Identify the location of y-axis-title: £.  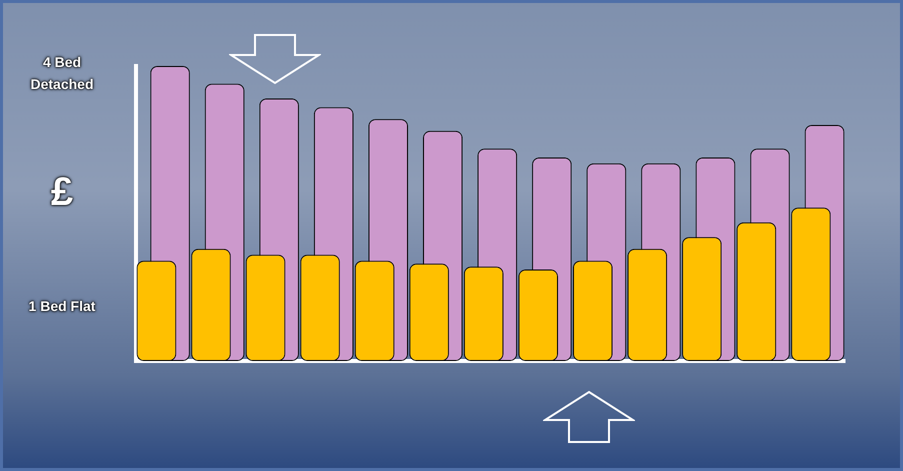
(62, 192).